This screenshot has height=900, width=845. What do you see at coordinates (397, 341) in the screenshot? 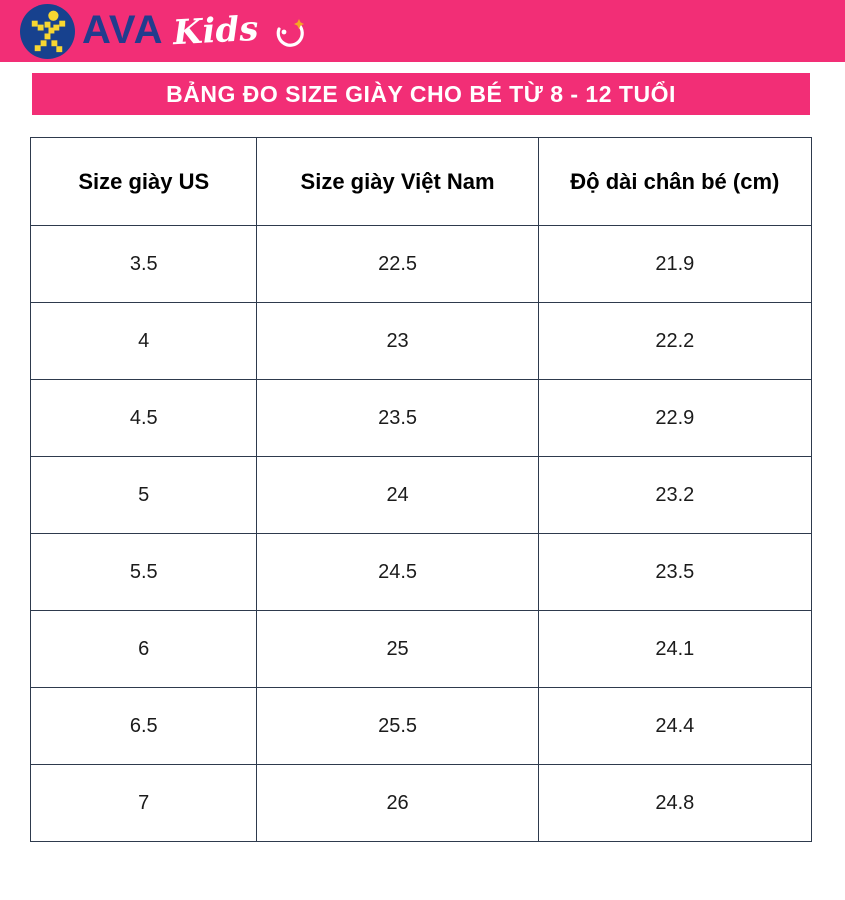
I see `table-cell: 23` at bounding box center [397, 341].